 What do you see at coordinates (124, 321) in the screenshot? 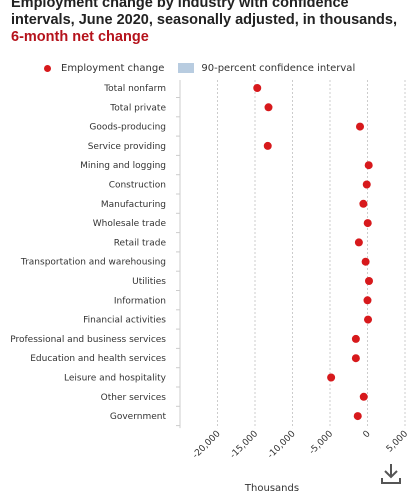
I see `category-label: Financial activities` at bounding box center [124, 321].